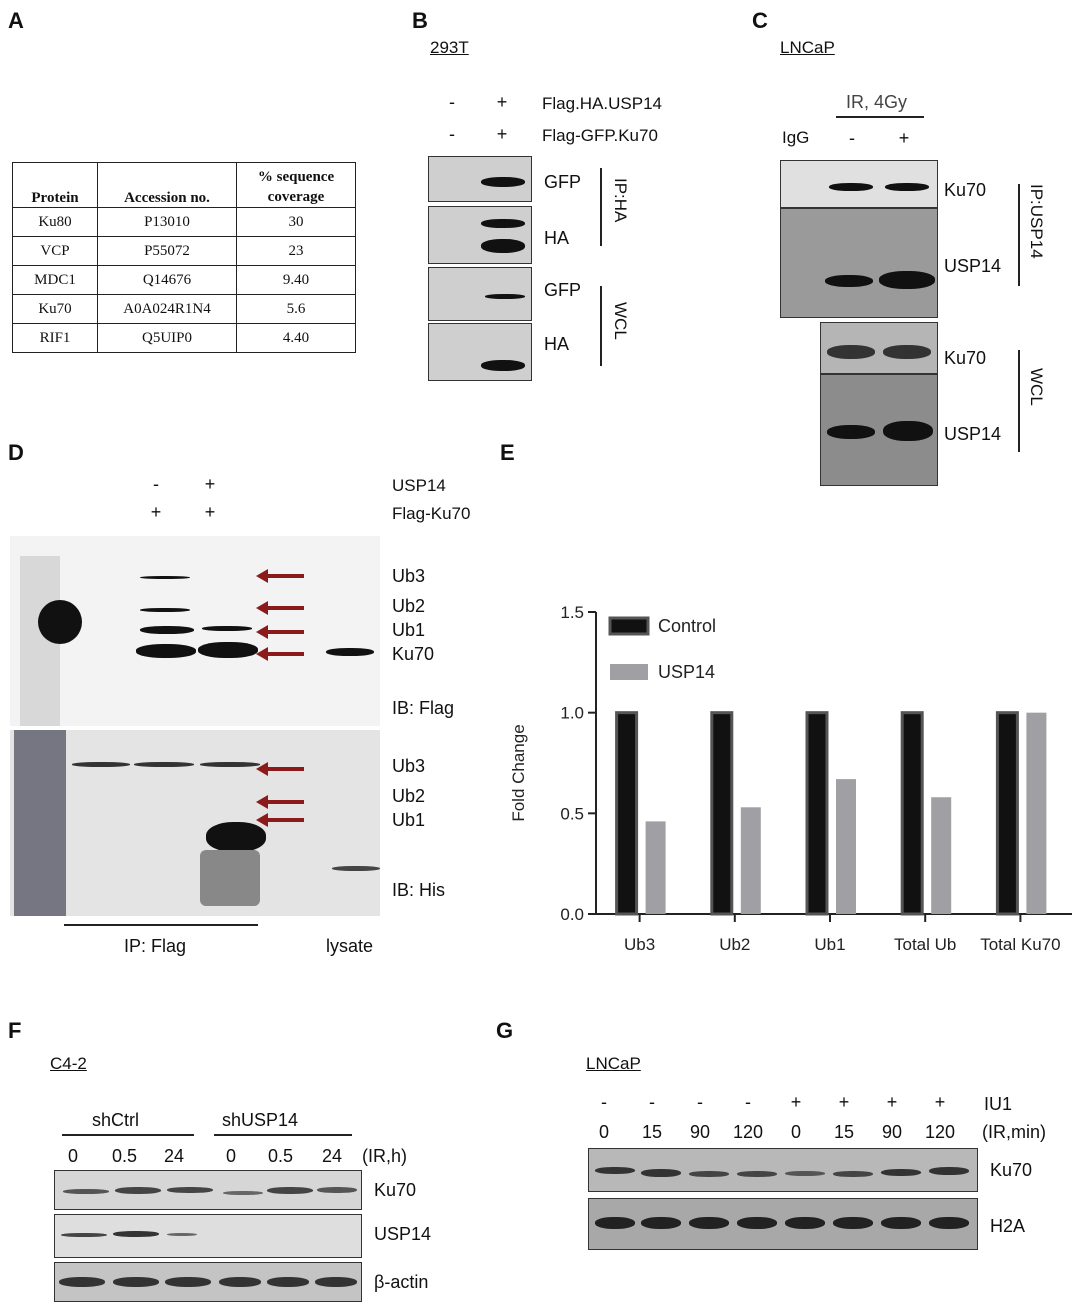  What do you see at coordinates (1036, 221) in the screenshot?
I see `ip-label: IP:USP14` at bounding box center [1036, 221].